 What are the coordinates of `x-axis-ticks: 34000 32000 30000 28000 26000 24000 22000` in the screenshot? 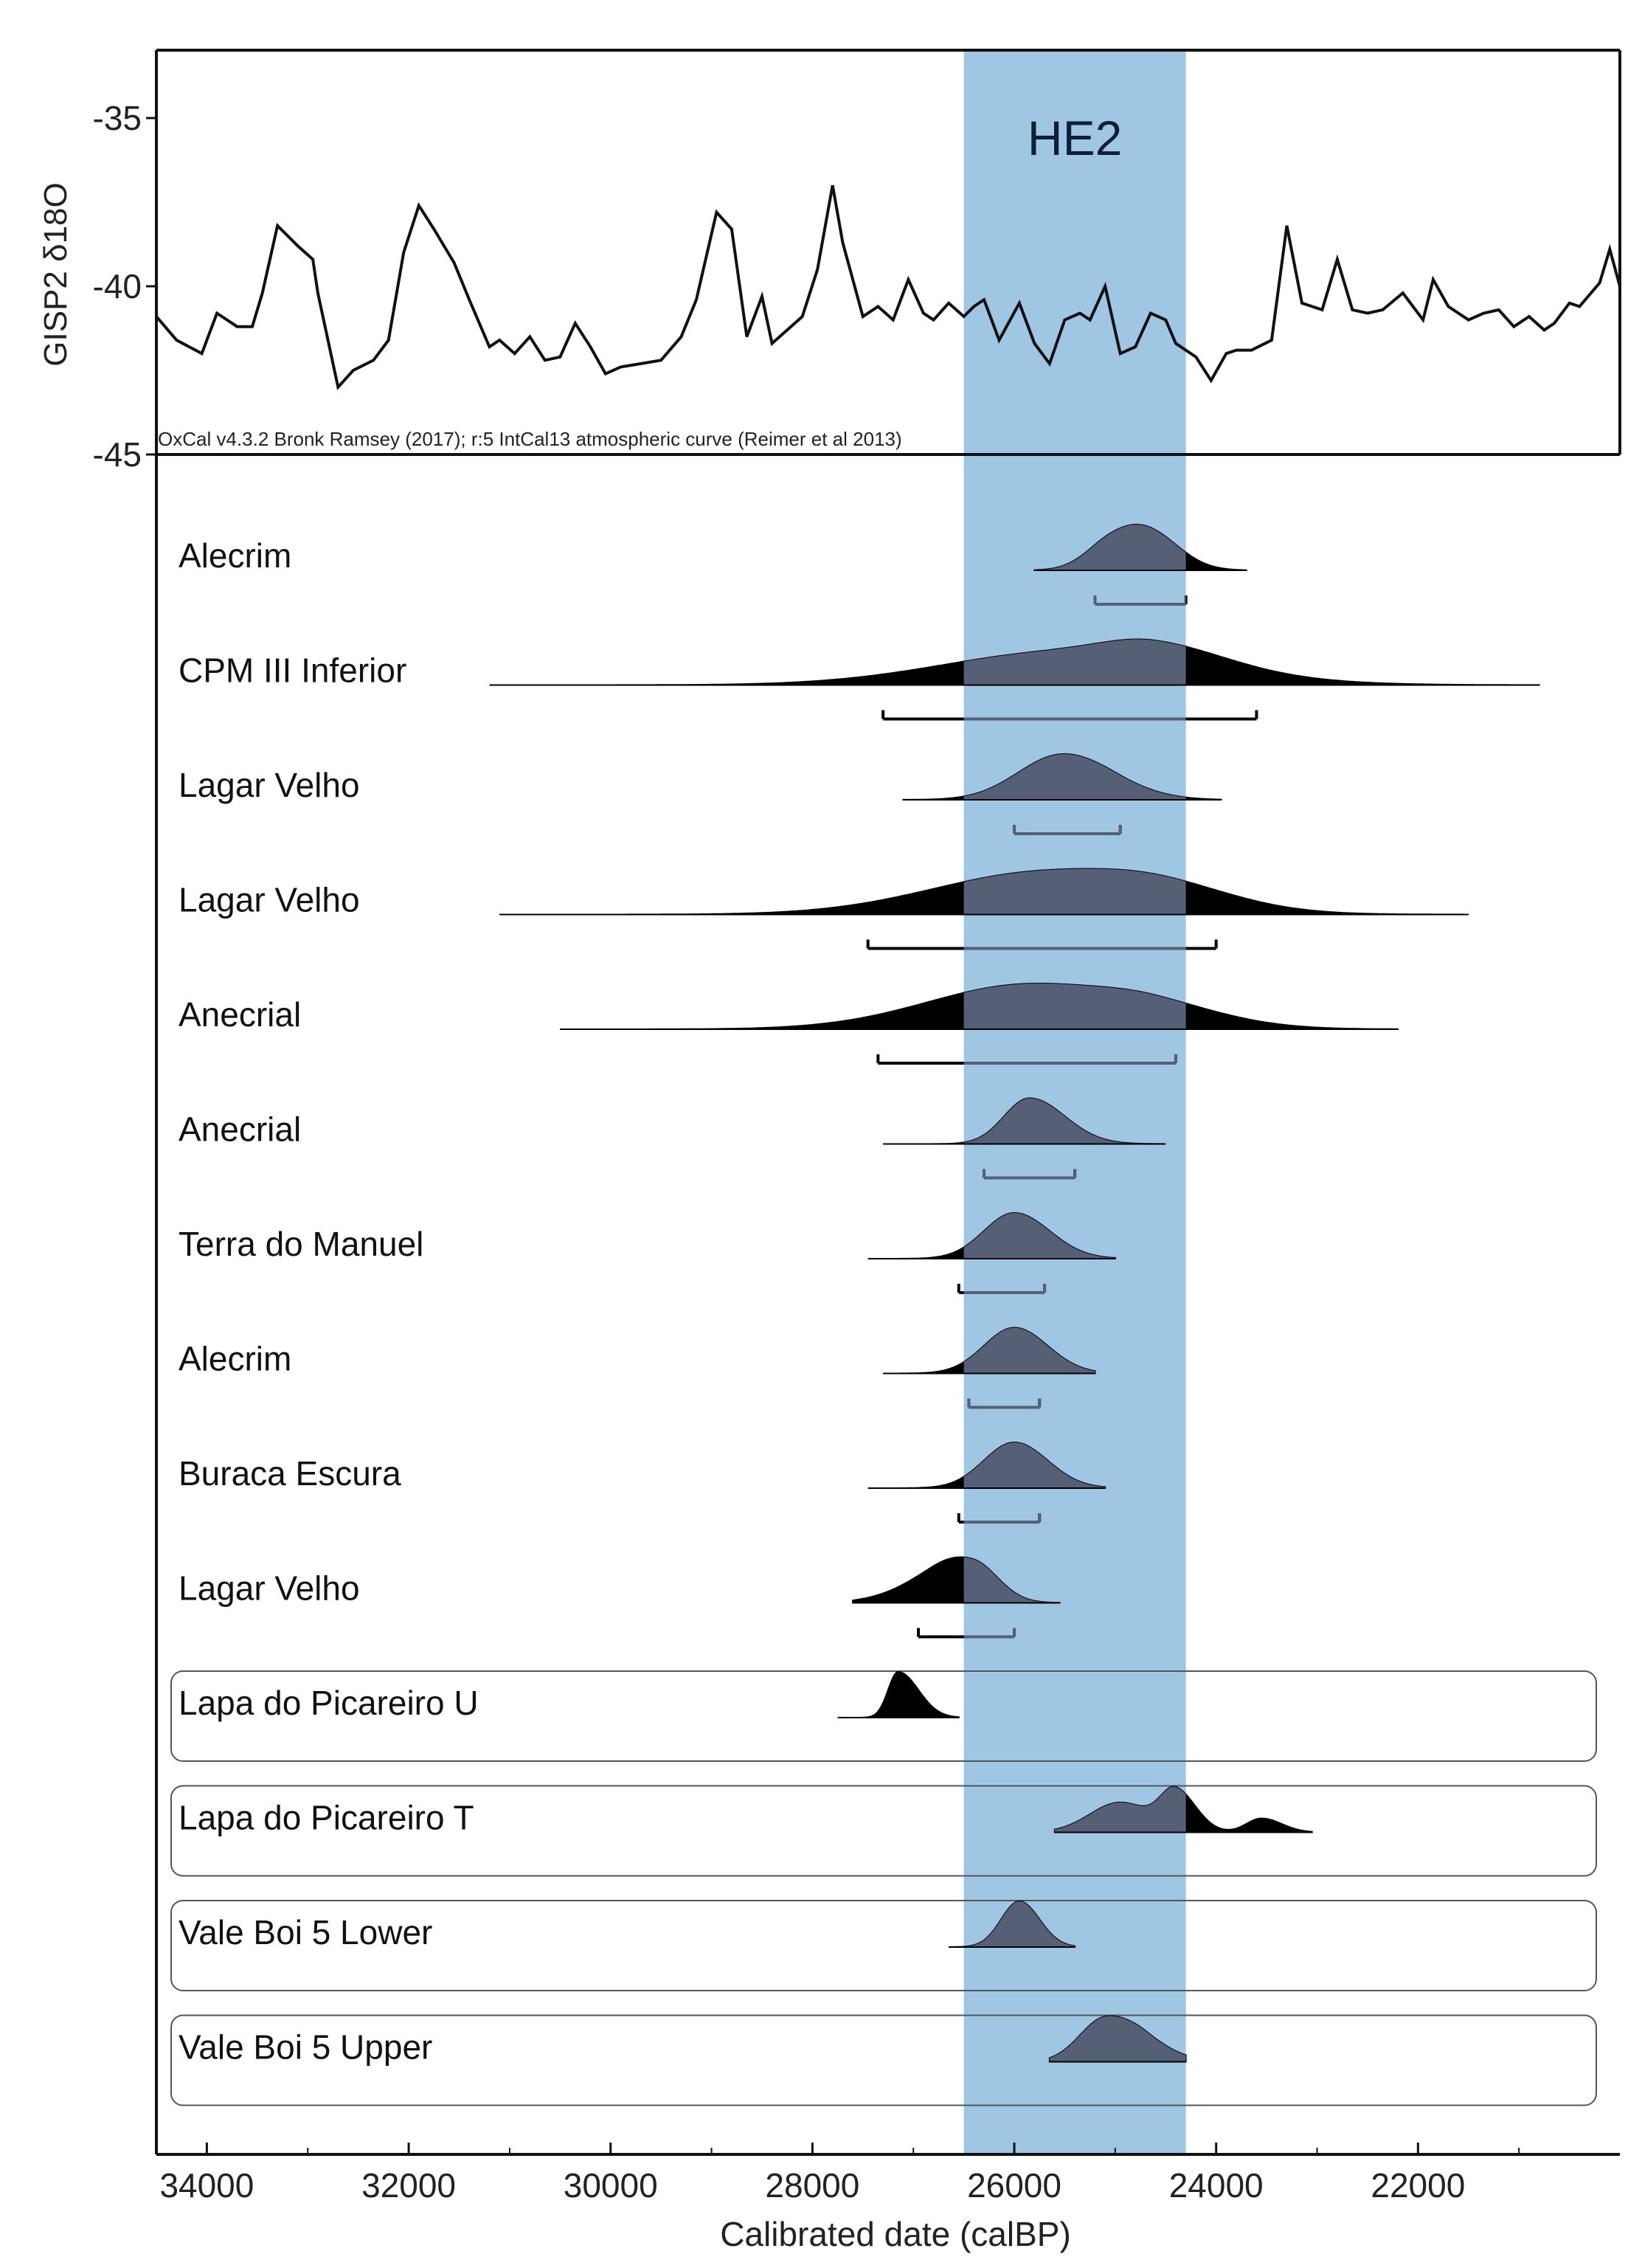 It's located at (839, 2174).